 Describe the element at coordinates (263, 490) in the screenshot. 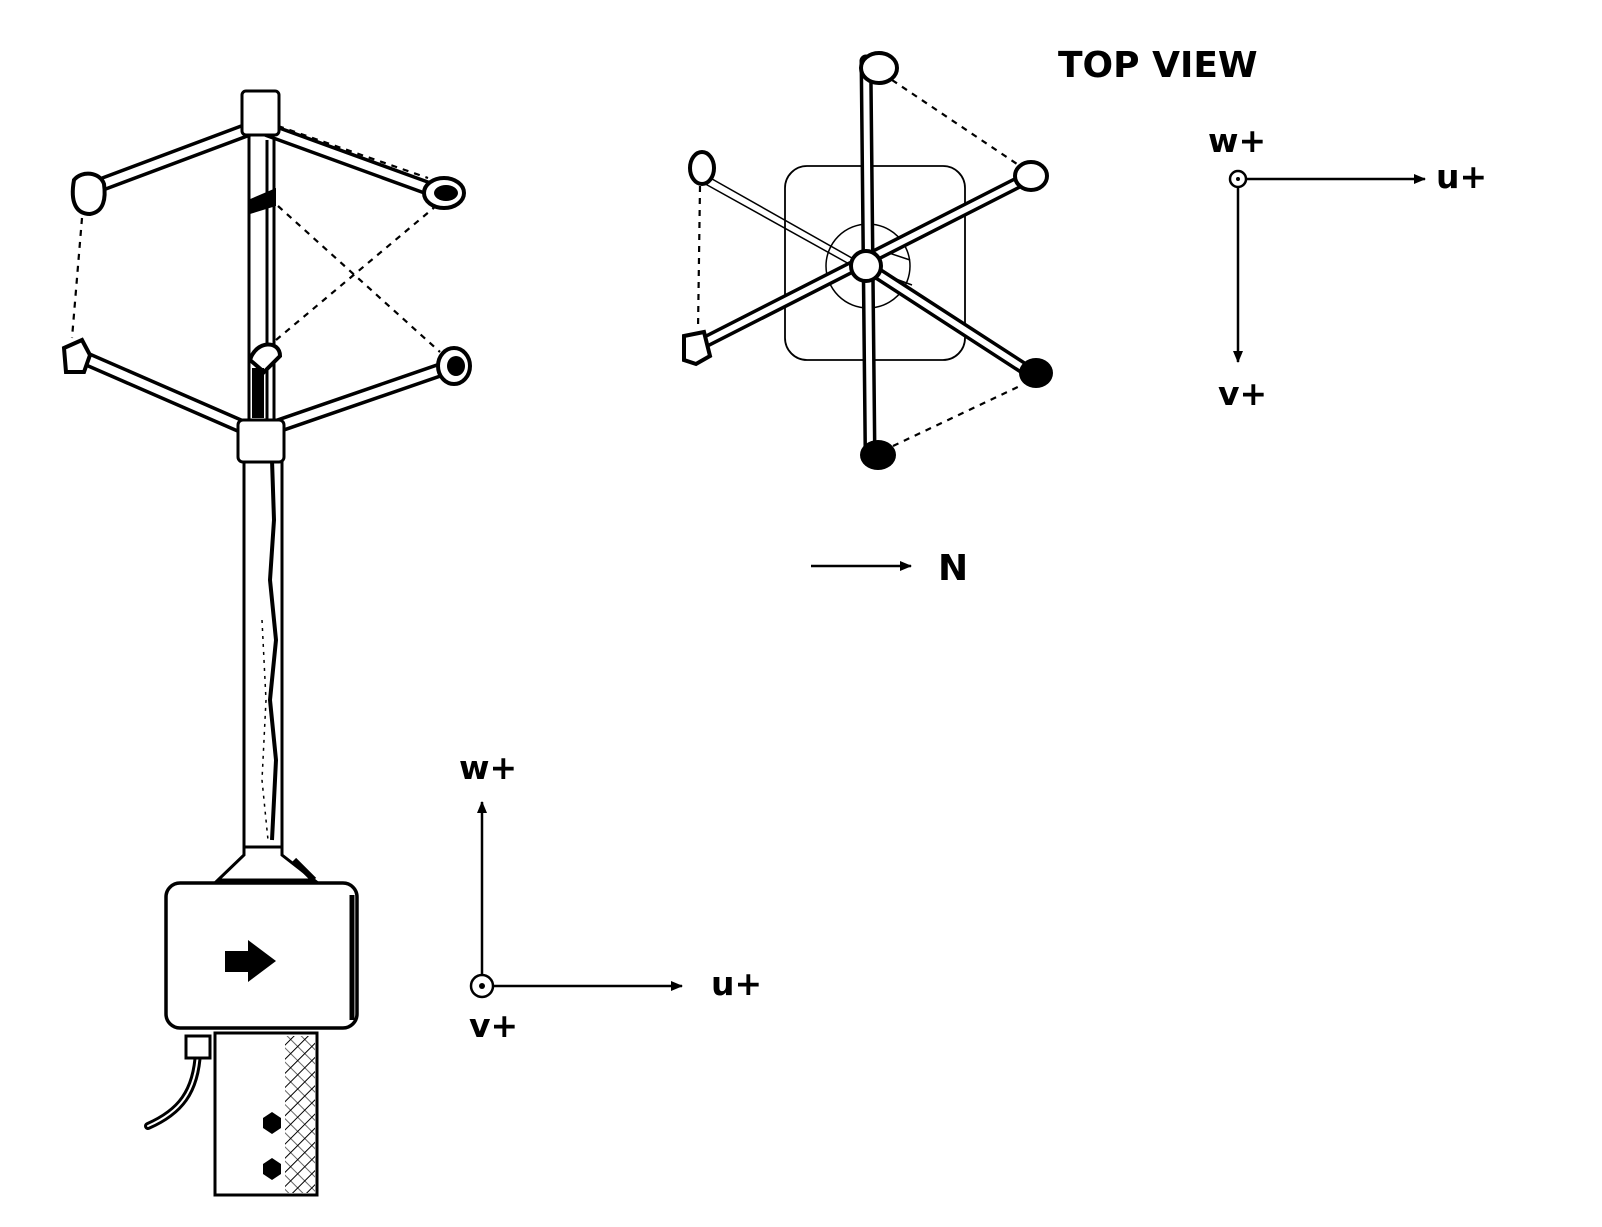

I see `mast` at that location.